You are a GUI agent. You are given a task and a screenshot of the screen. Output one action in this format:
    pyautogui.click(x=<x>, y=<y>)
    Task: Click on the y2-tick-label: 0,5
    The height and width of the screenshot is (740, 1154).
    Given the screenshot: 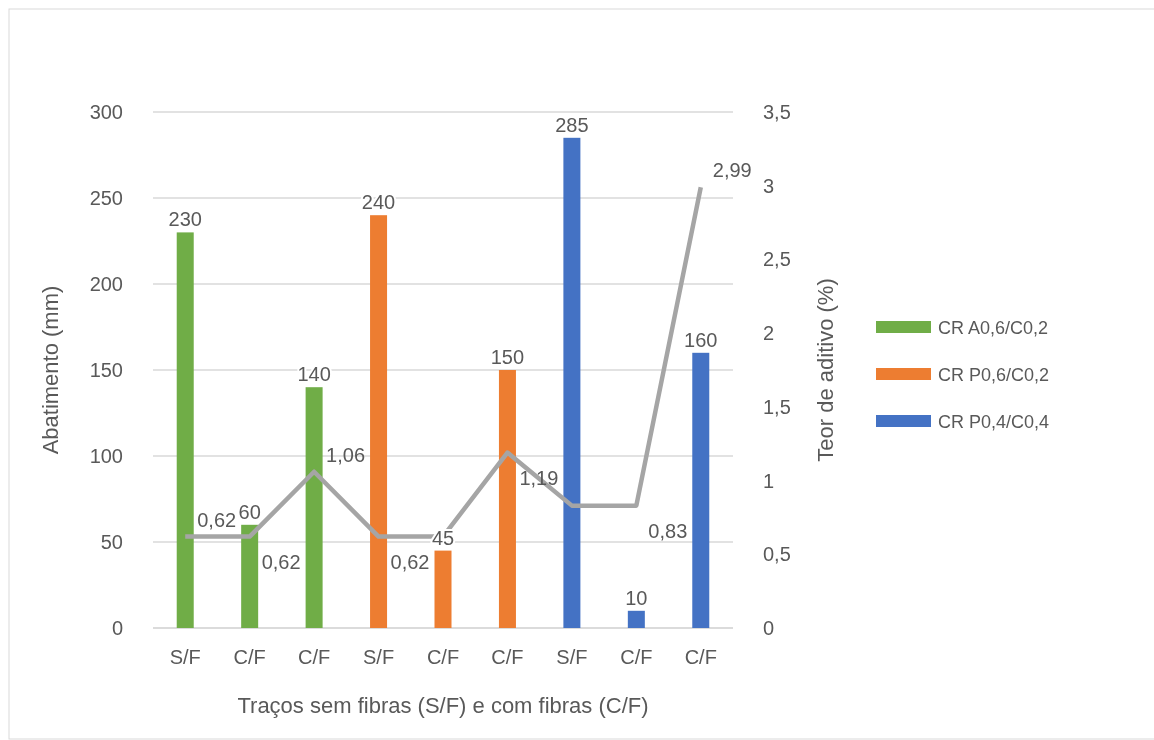 What is the action you would take?
    pyautogui.click(x=777, y=554)
    